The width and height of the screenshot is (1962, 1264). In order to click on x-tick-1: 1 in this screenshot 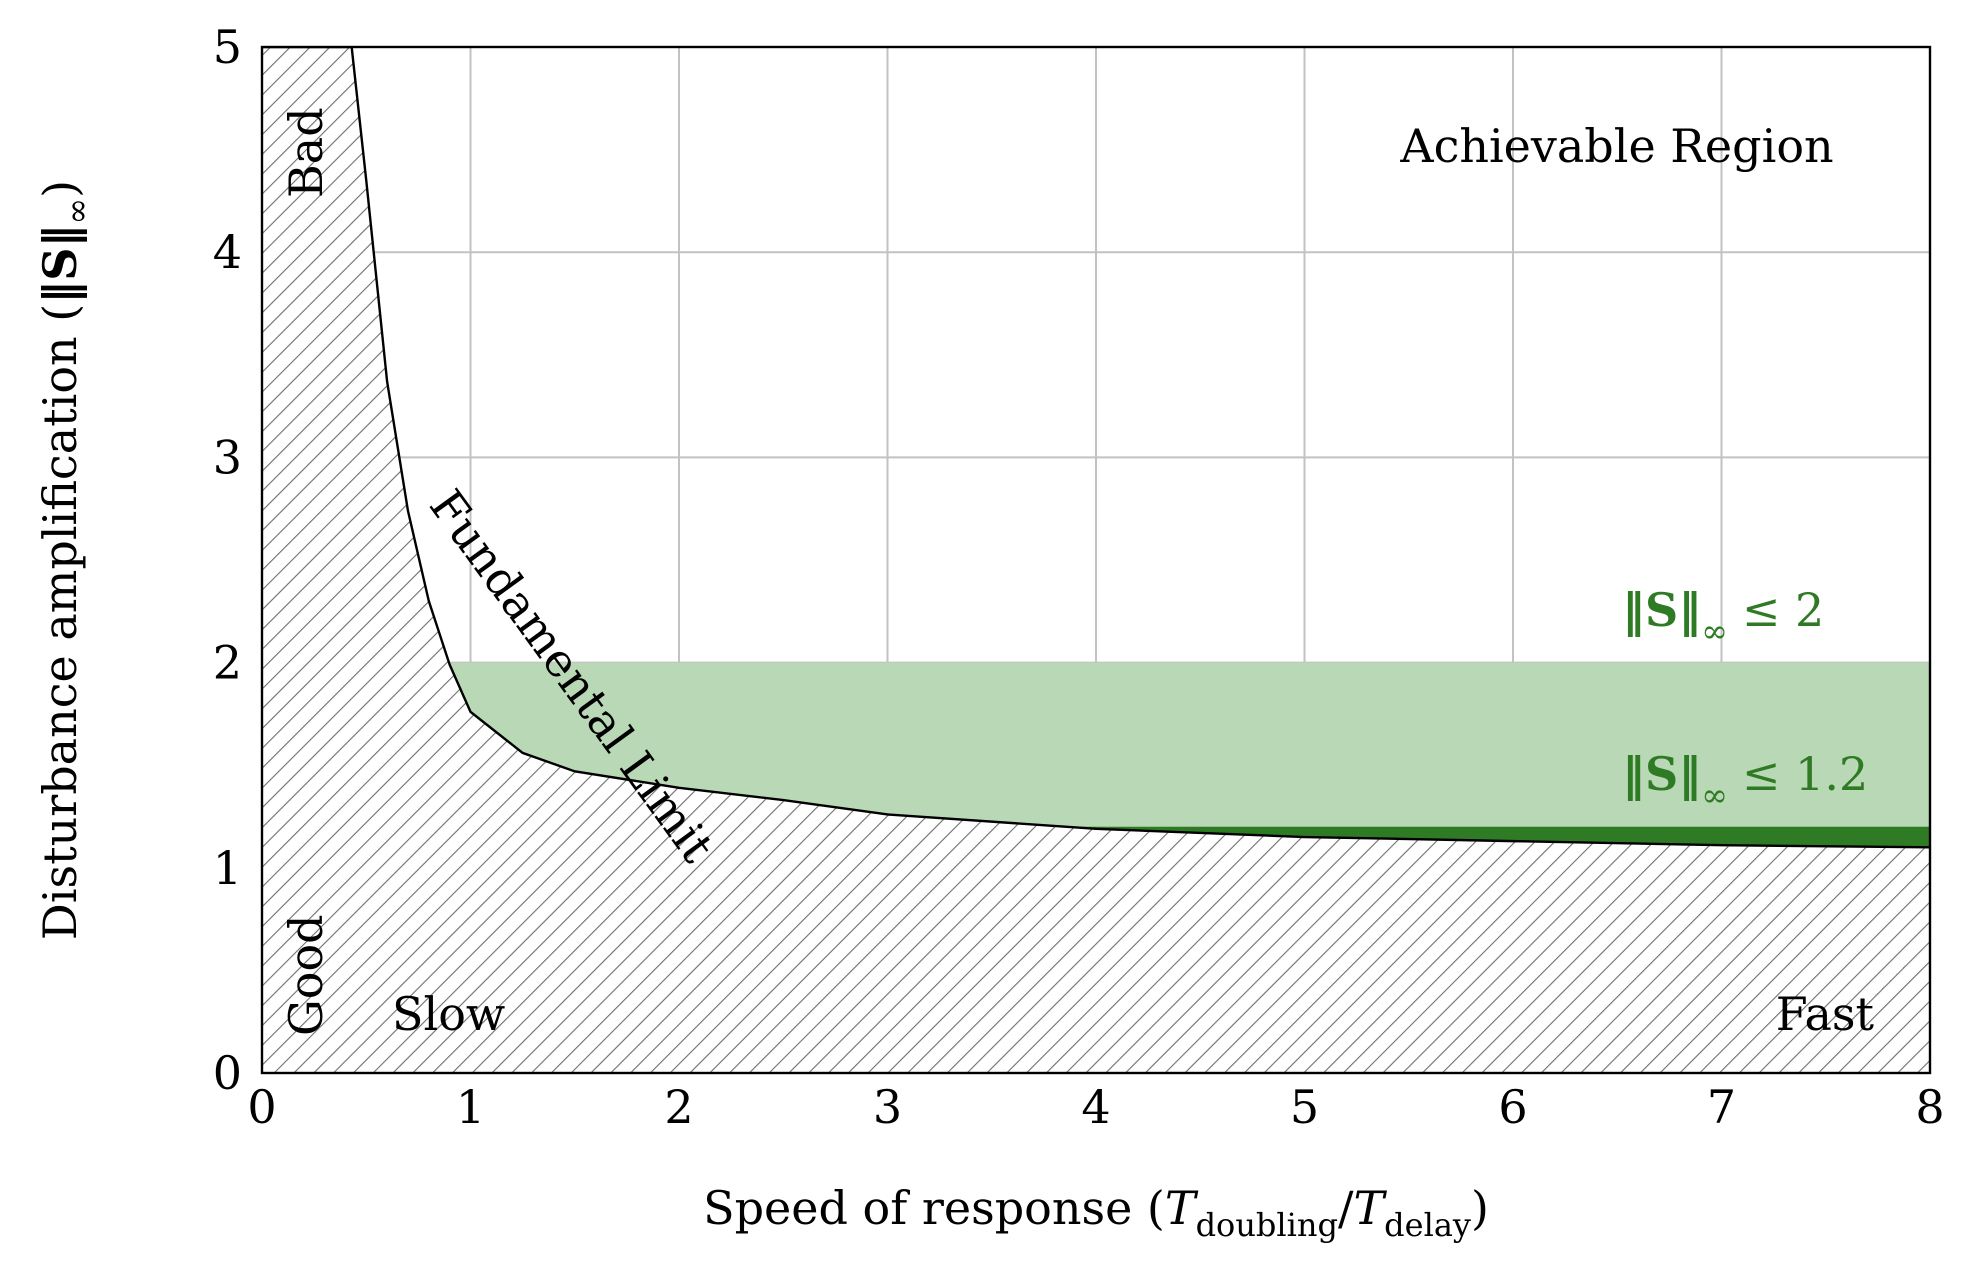, I will do `click(470, 1107)`.